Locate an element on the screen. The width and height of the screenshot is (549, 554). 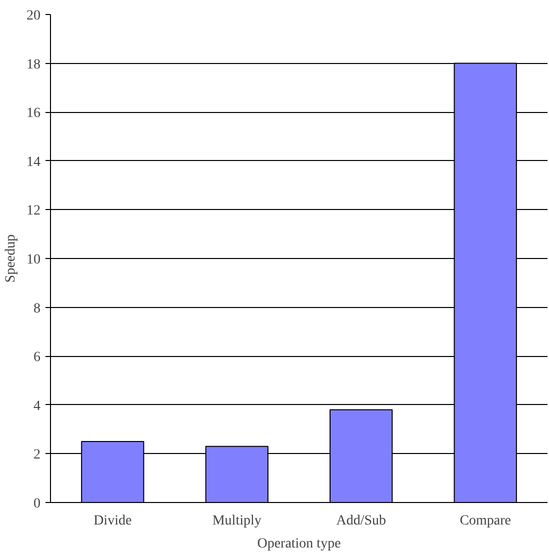
y-tick-label: 2 is located at coordinates (37, 455).